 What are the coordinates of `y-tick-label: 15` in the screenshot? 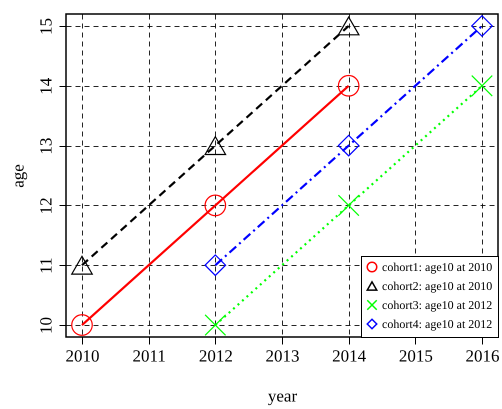 It's located at (46, 26).